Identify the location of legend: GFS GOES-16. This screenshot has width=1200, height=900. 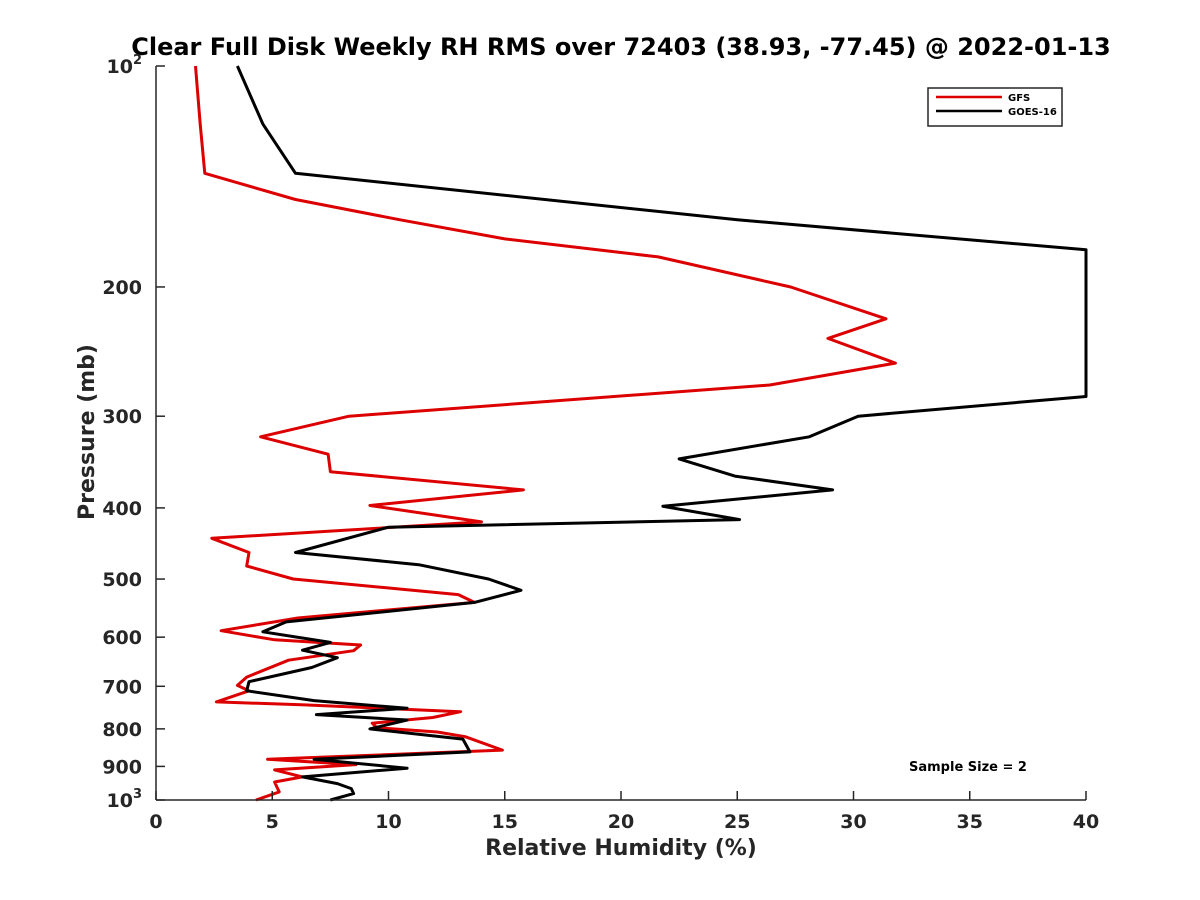
(995, 107).